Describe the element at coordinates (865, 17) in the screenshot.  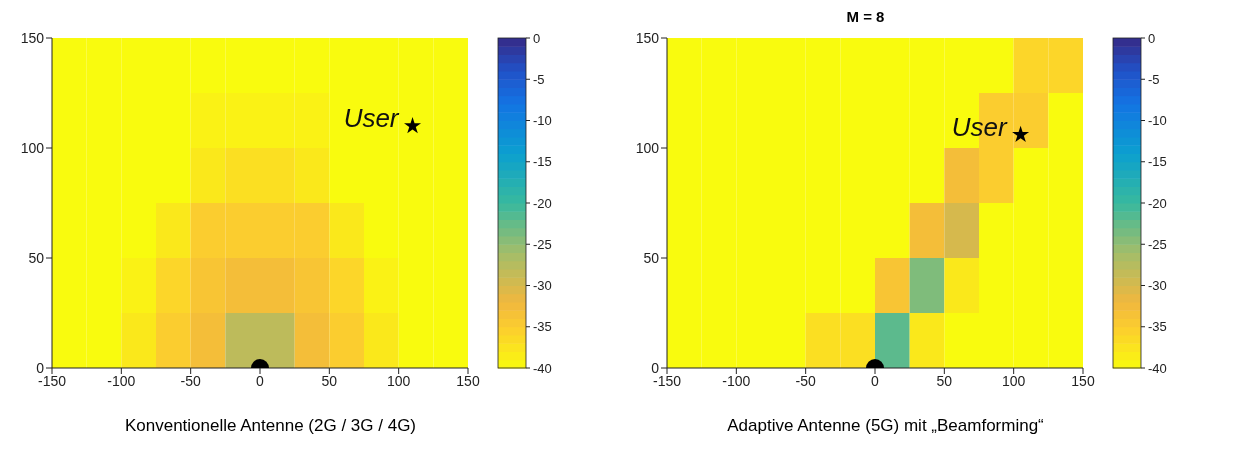
I see `chart-title: M = 8` at that location.